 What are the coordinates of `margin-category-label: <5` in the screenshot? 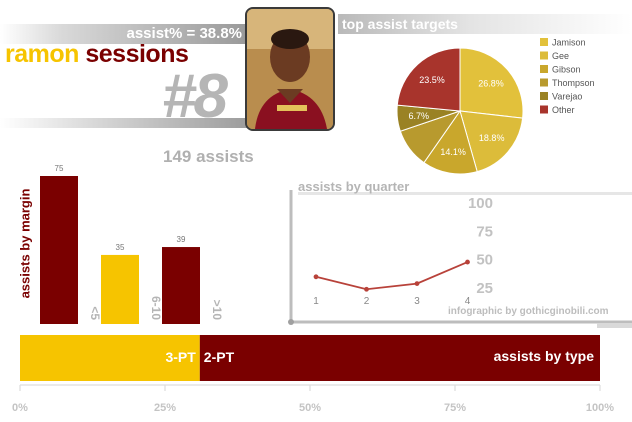 It's located at (95, 313).